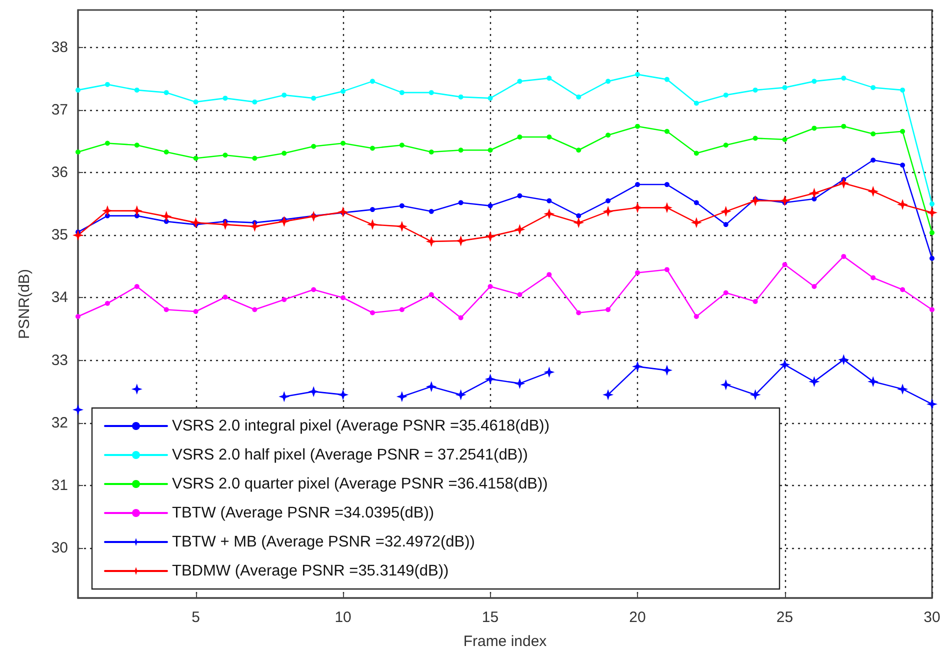 Image resolution: width=945 pixels, height=661 pixels. Describe the element at coordinates (59, 173) in the screenshot. I see `y-tick-label: 36` at that location.